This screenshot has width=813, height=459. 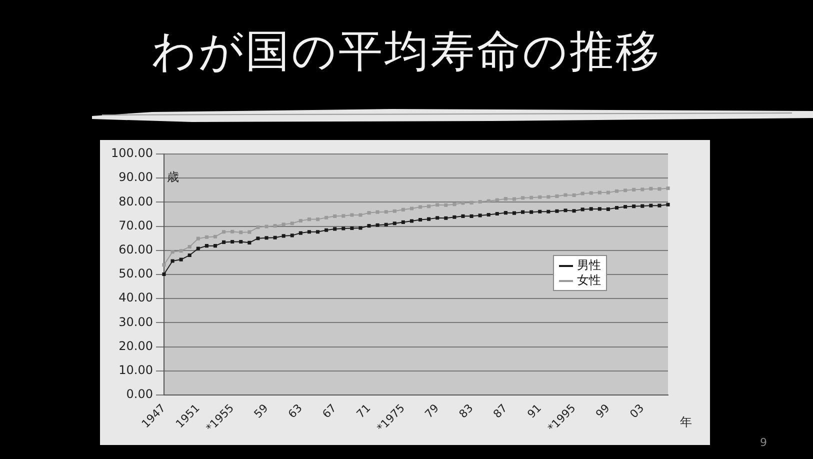 I want to click on y-tick-label: 20.00, so click(x=135, y=345).